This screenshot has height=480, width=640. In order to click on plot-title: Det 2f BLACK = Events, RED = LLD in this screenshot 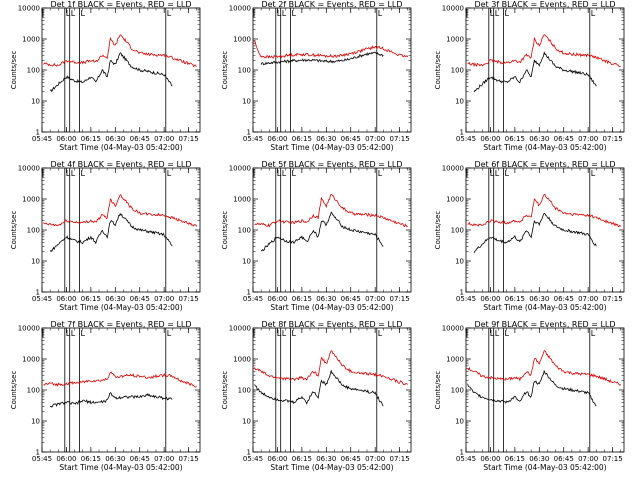, I will do `click(331, 4)`.